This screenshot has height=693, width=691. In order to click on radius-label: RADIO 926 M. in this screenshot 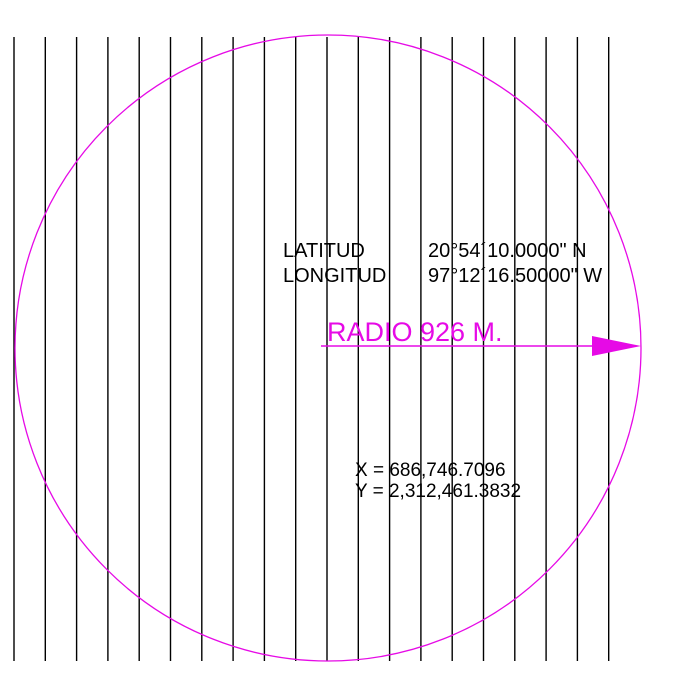, I will do `click(415, 332)`.